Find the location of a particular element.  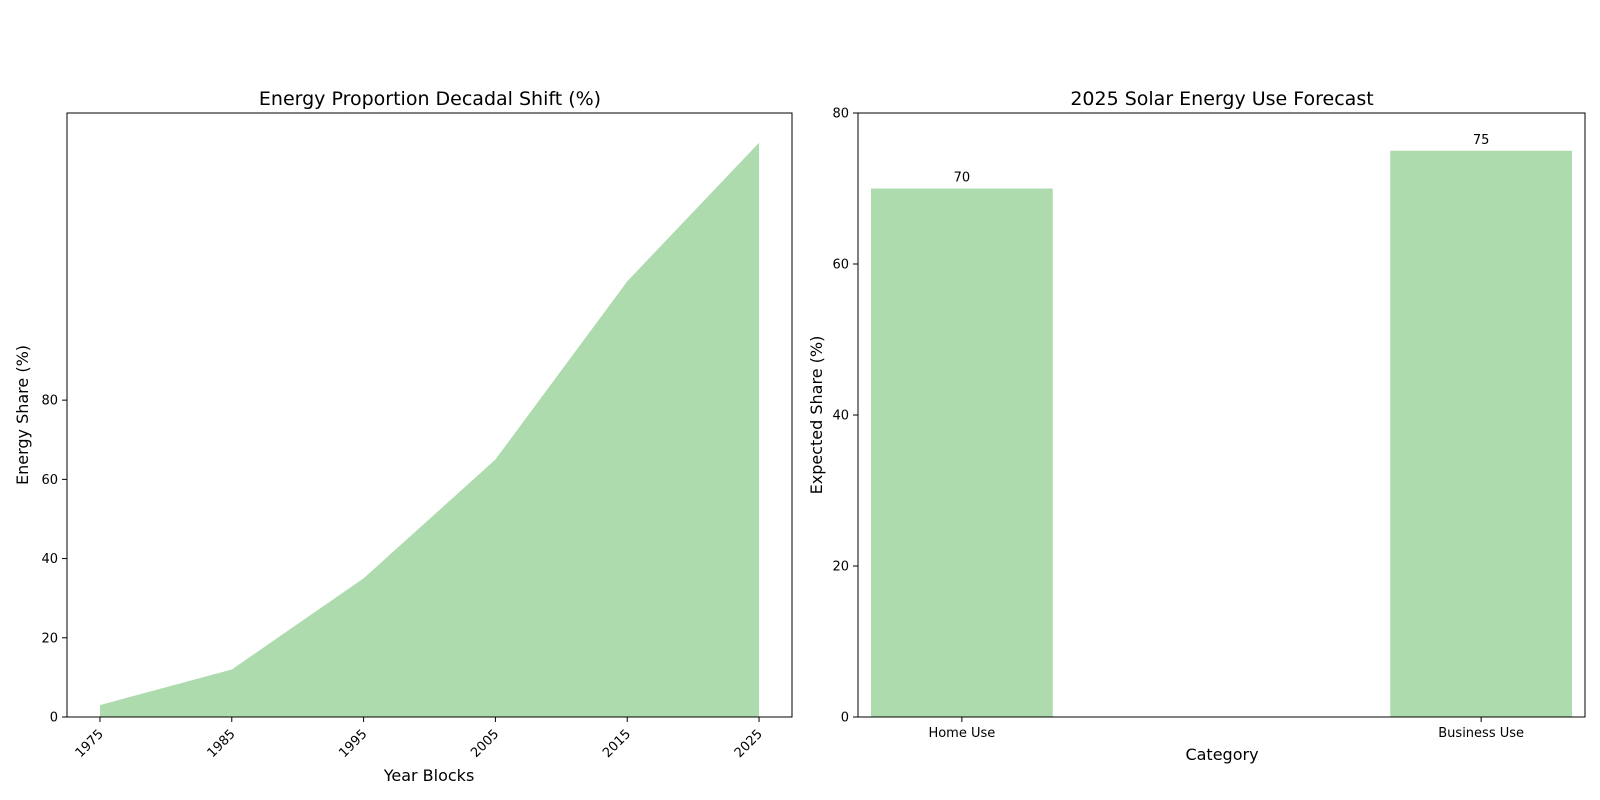

area-x-tick-label: 2015 is located at coordinates (617, 744).